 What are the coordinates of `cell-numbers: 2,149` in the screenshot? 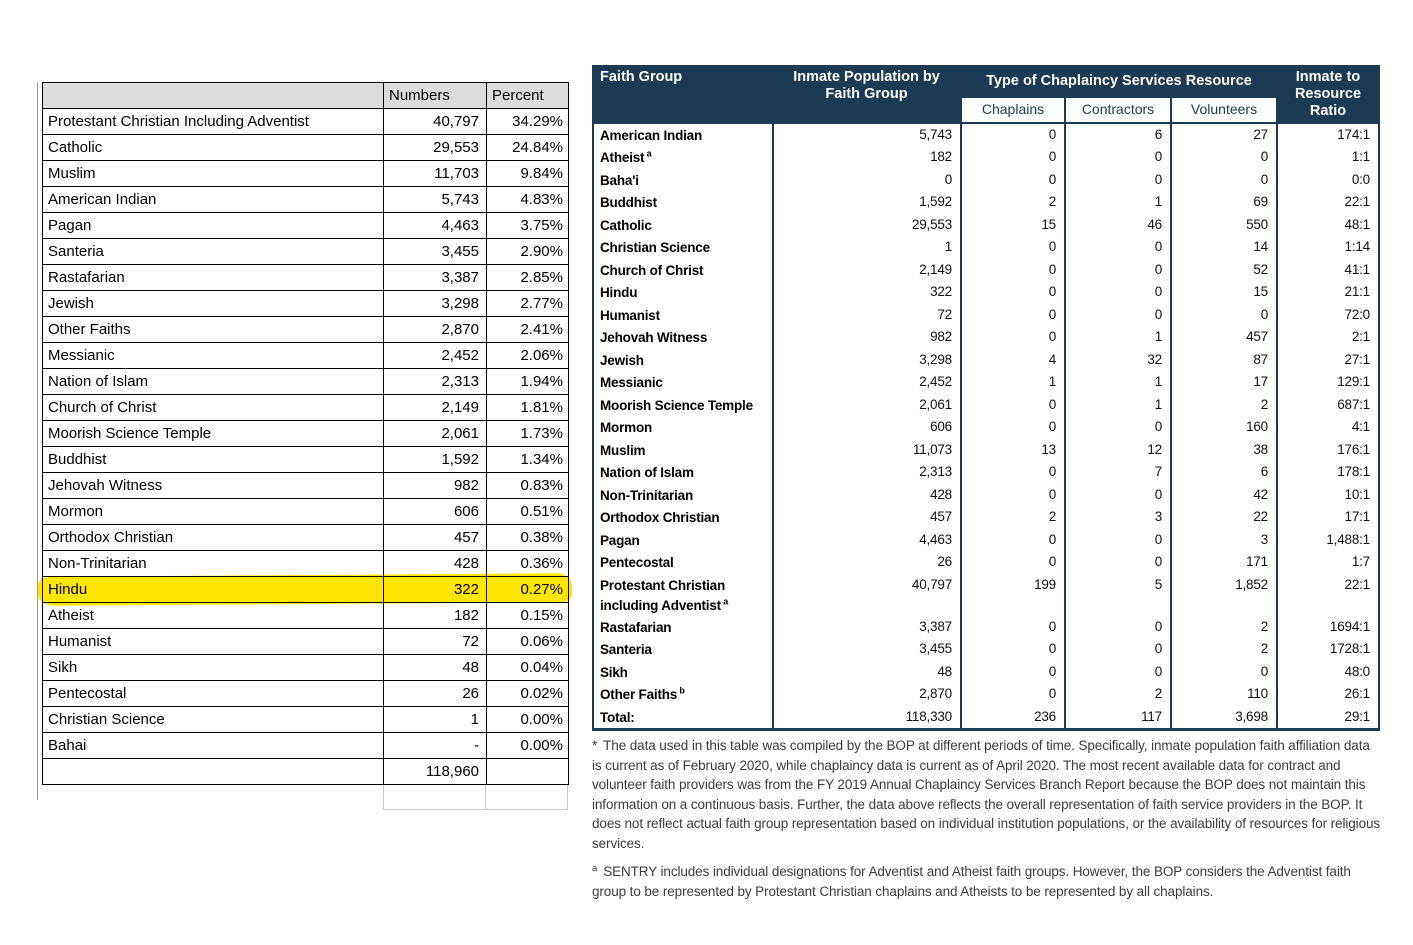 It's located at (435, 407).